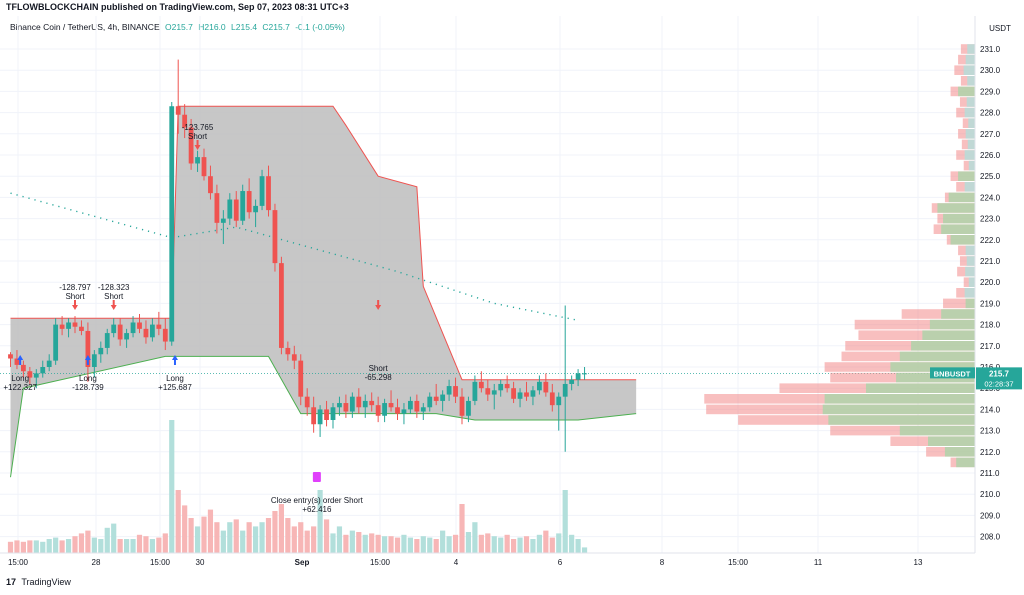  What do you see at coordinates (20, 387) in the screenshot?
I see `trade-pnl: +122.327` at bounding box center [20, 387].